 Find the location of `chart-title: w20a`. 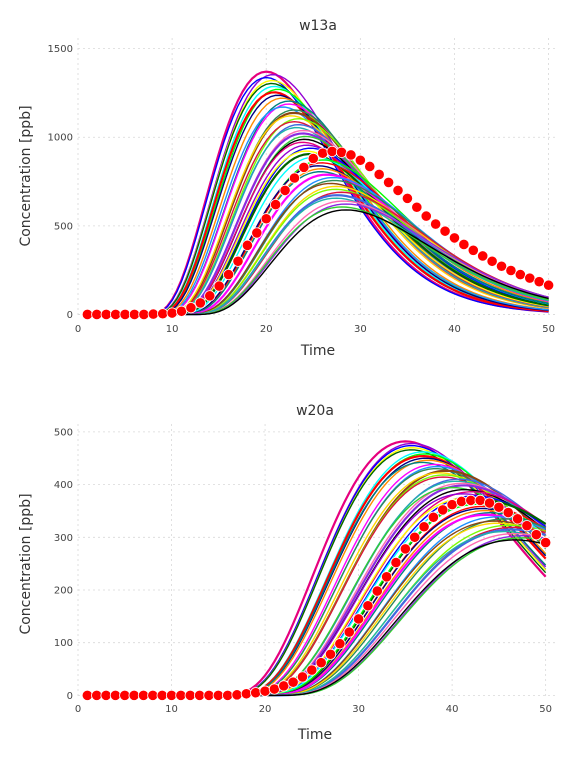

chart-title: w20a is located at coordinates (315, 411).